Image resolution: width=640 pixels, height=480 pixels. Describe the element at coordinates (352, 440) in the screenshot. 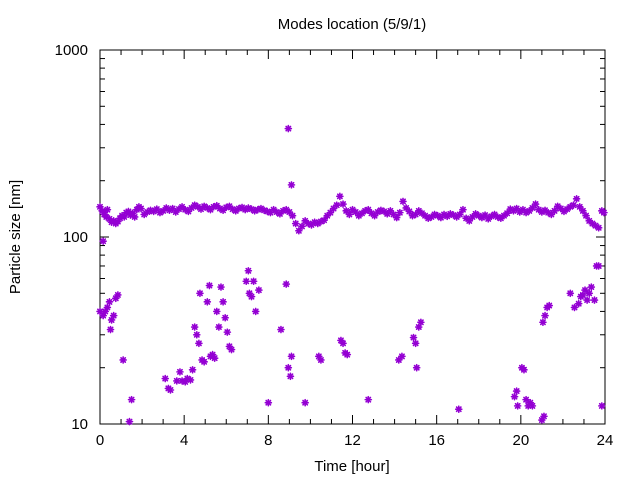

I see `x-tick-label: 12` at that location.